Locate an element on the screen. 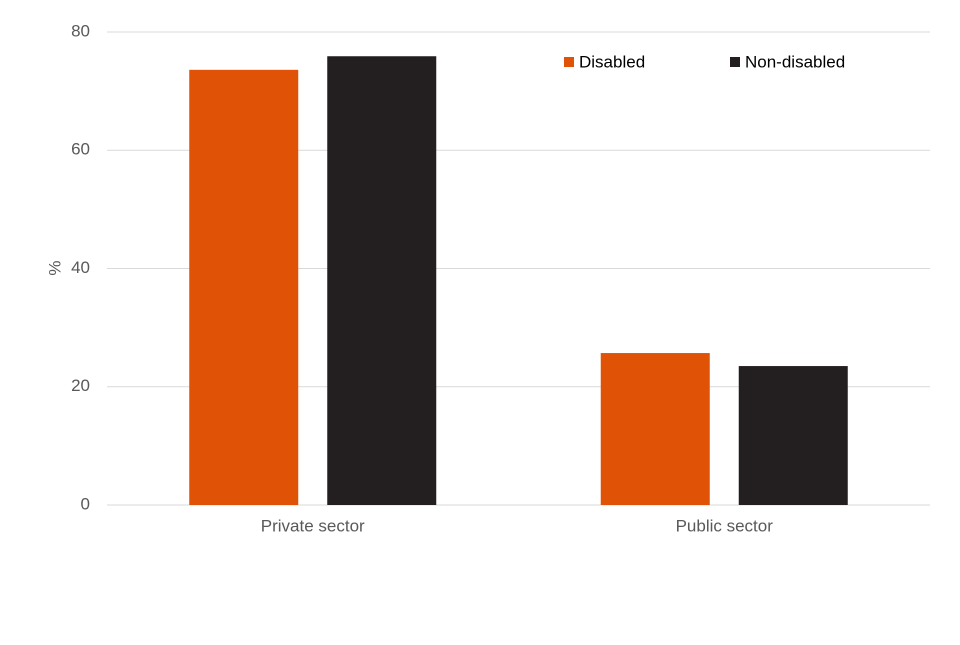  y-tick-label: 20 is located at coordinates (80, 385).